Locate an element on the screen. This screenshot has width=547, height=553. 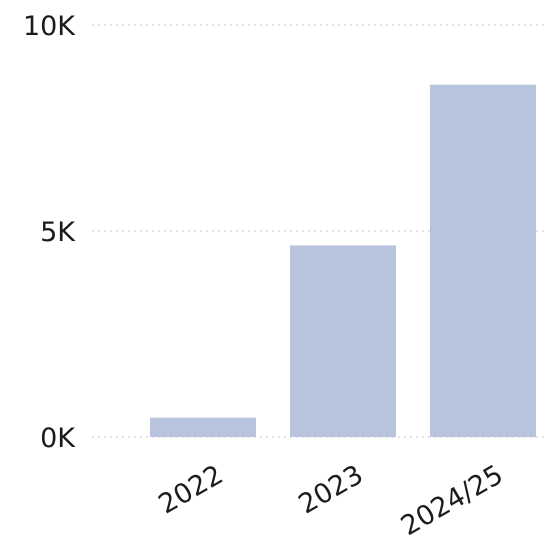
y-tick-label-10k: 10K is located at coordinates (49, 26).